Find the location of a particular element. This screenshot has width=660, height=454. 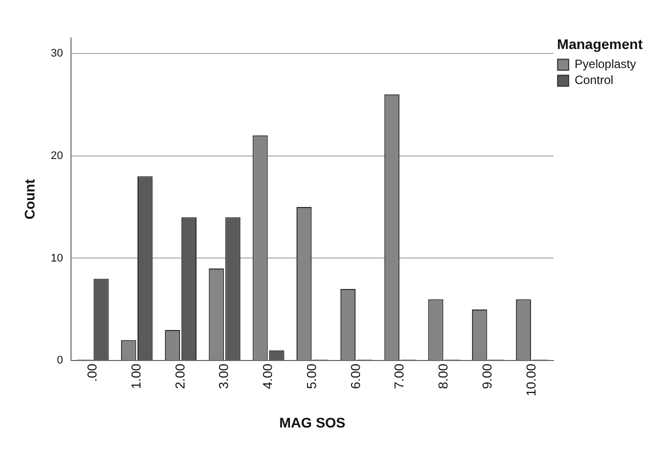

legend-title: Management is located at coordinates (600, 44).